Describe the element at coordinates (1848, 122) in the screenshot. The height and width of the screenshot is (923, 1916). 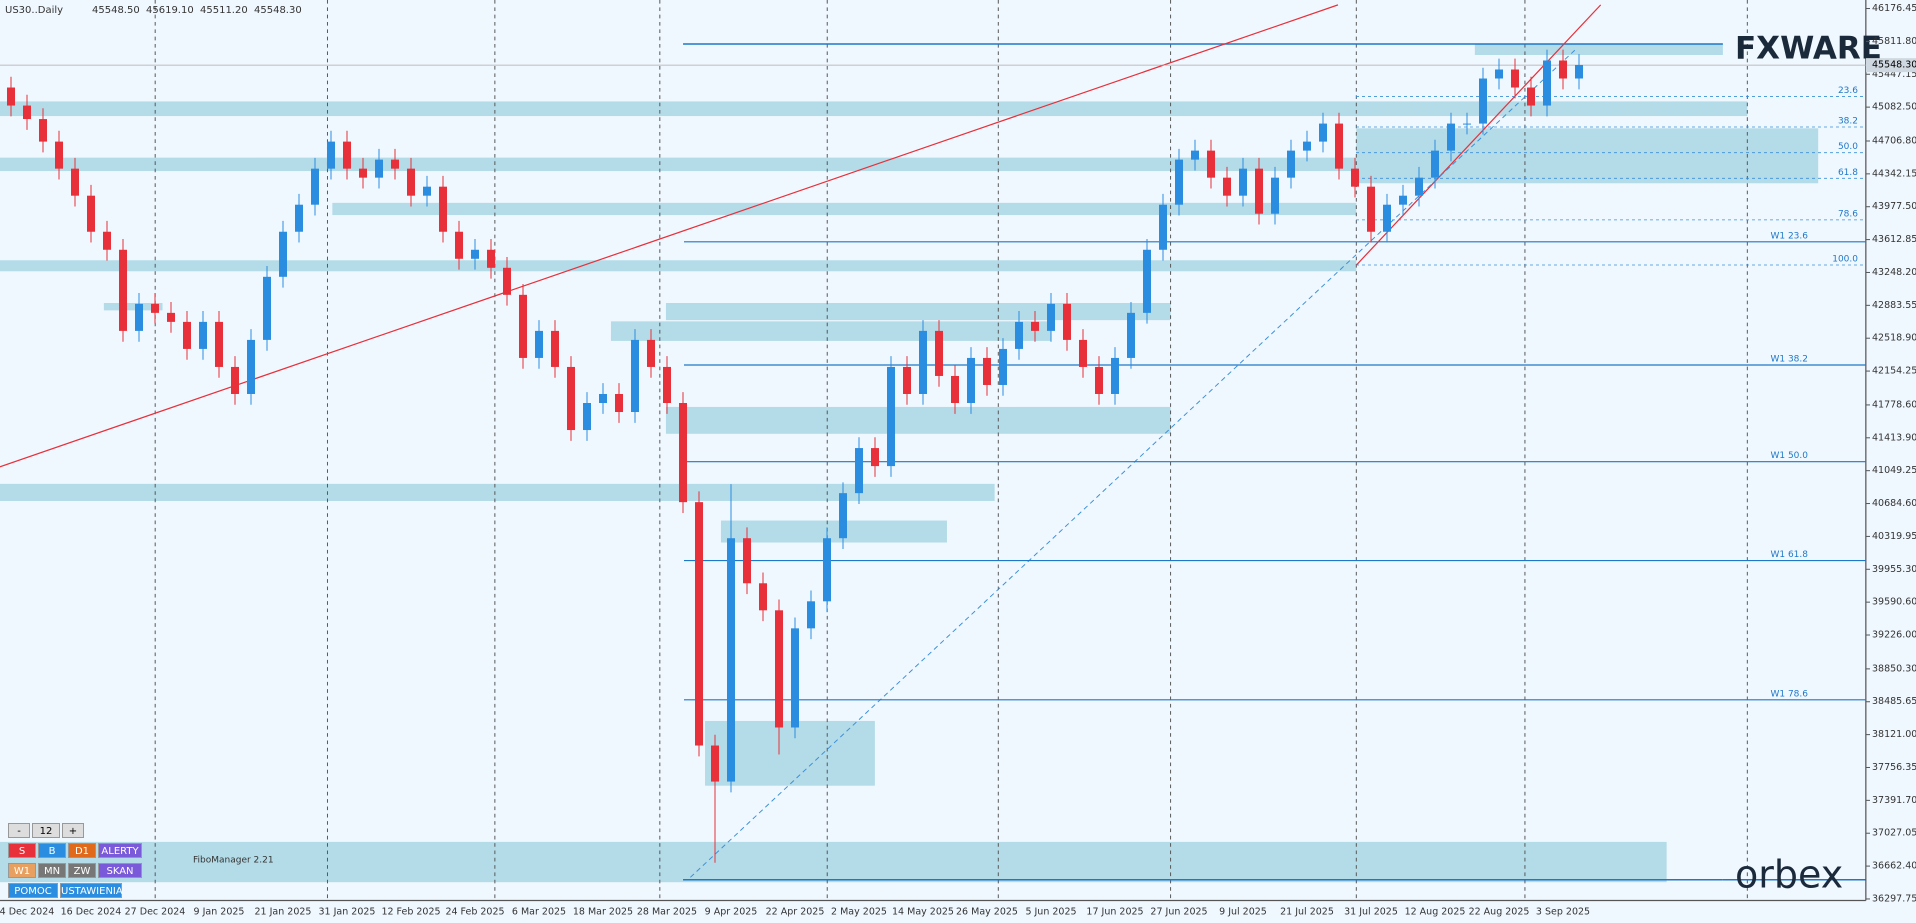
I see `fib-label: 38.2` at that location.